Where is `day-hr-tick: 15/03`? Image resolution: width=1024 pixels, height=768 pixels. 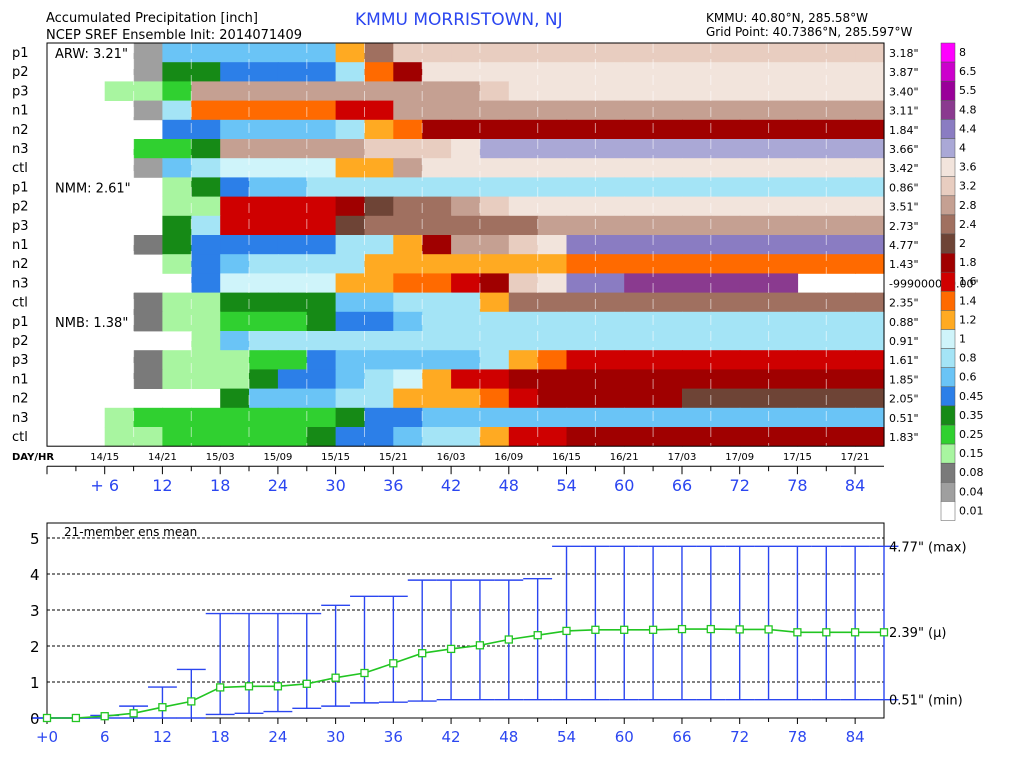
day-hr-tick: 15/03 is located at coordinates (220, 457).